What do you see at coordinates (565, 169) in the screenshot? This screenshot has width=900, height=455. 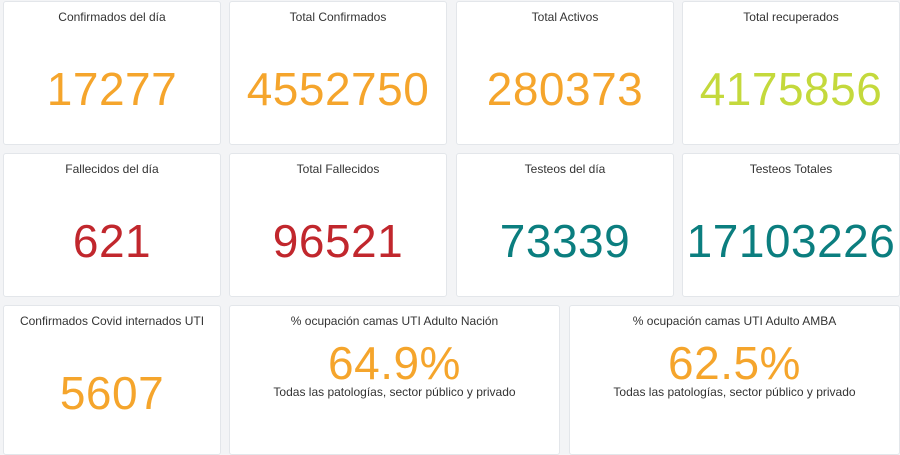 I see `card-label: Testeos del día` at bounding box center [565, 169].